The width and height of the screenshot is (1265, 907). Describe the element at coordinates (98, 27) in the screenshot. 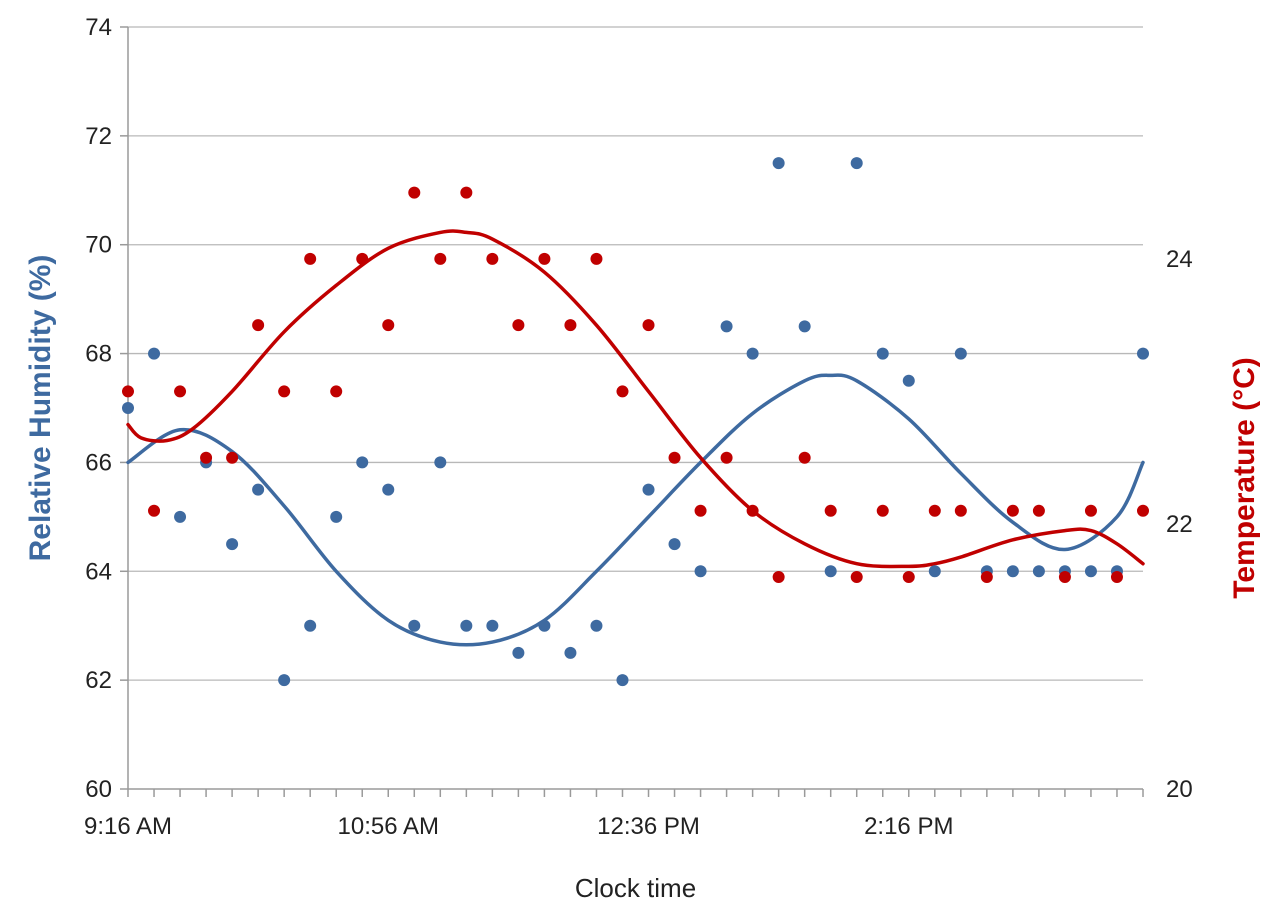

I see `y-tick-label: 74` at that location.